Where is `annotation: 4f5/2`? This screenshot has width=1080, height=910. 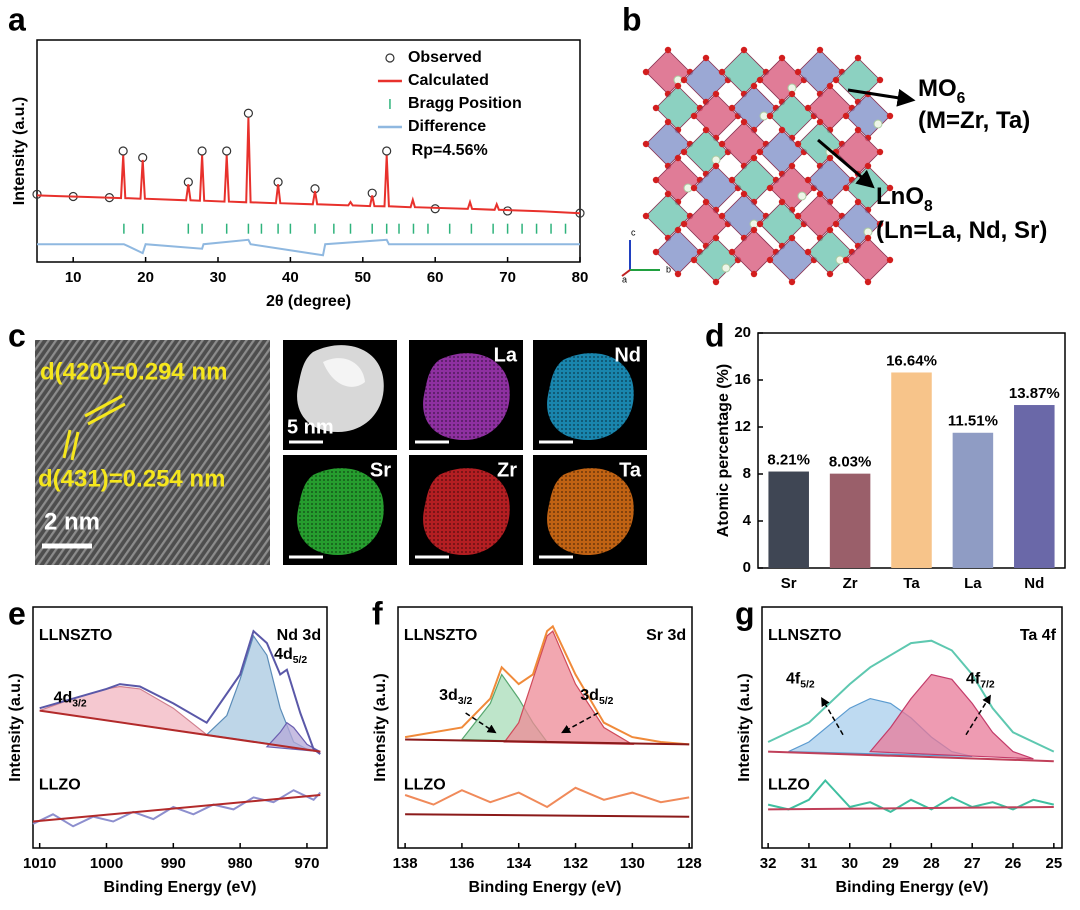
annotation: 4f5/2 is located at coordinates (800, 681).